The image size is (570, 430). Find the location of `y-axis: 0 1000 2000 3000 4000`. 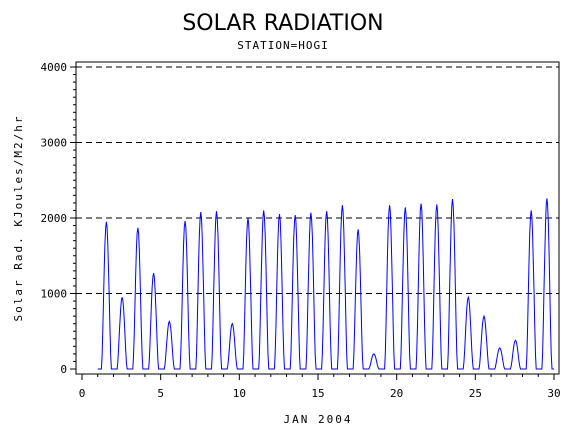

y-axis: 0 1000 2000 3000 4000 is located at coordinates (58, 218).